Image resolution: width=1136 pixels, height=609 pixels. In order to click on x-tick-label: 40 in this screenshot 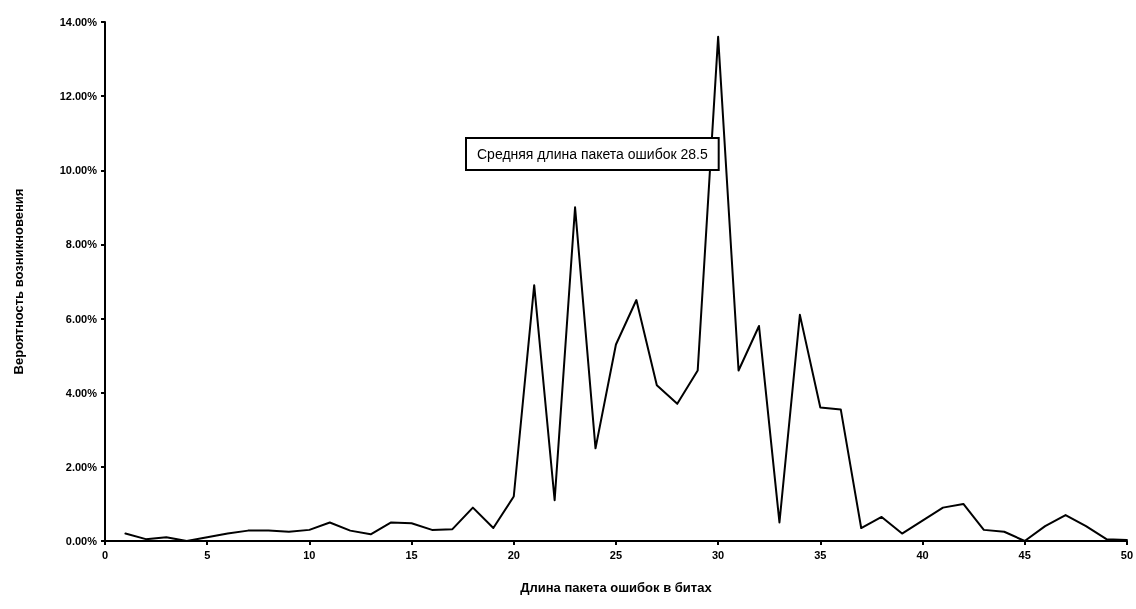, I will do `click(922, 554)`.